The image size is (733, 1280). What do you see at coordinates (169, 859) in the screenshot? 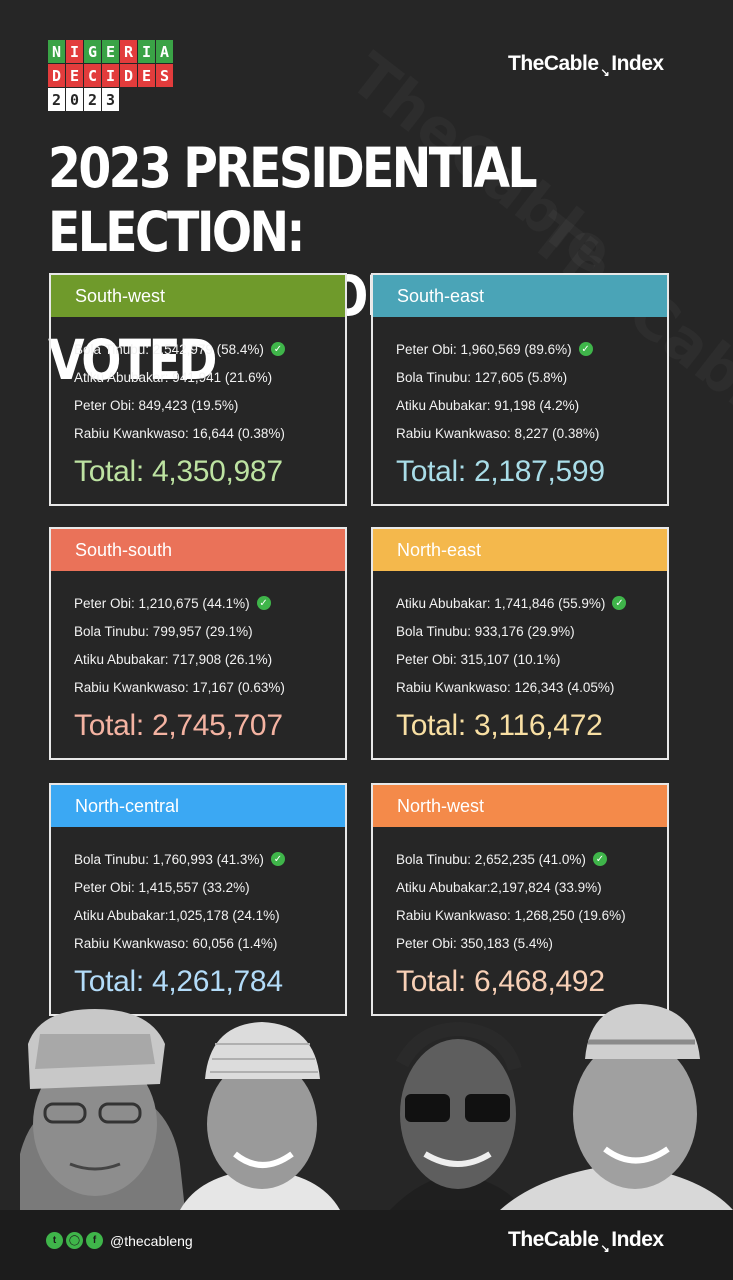
I see `result-text: Bola Tinubu: 1,760,993 (41.3%)` at bounding box center [169, 859].